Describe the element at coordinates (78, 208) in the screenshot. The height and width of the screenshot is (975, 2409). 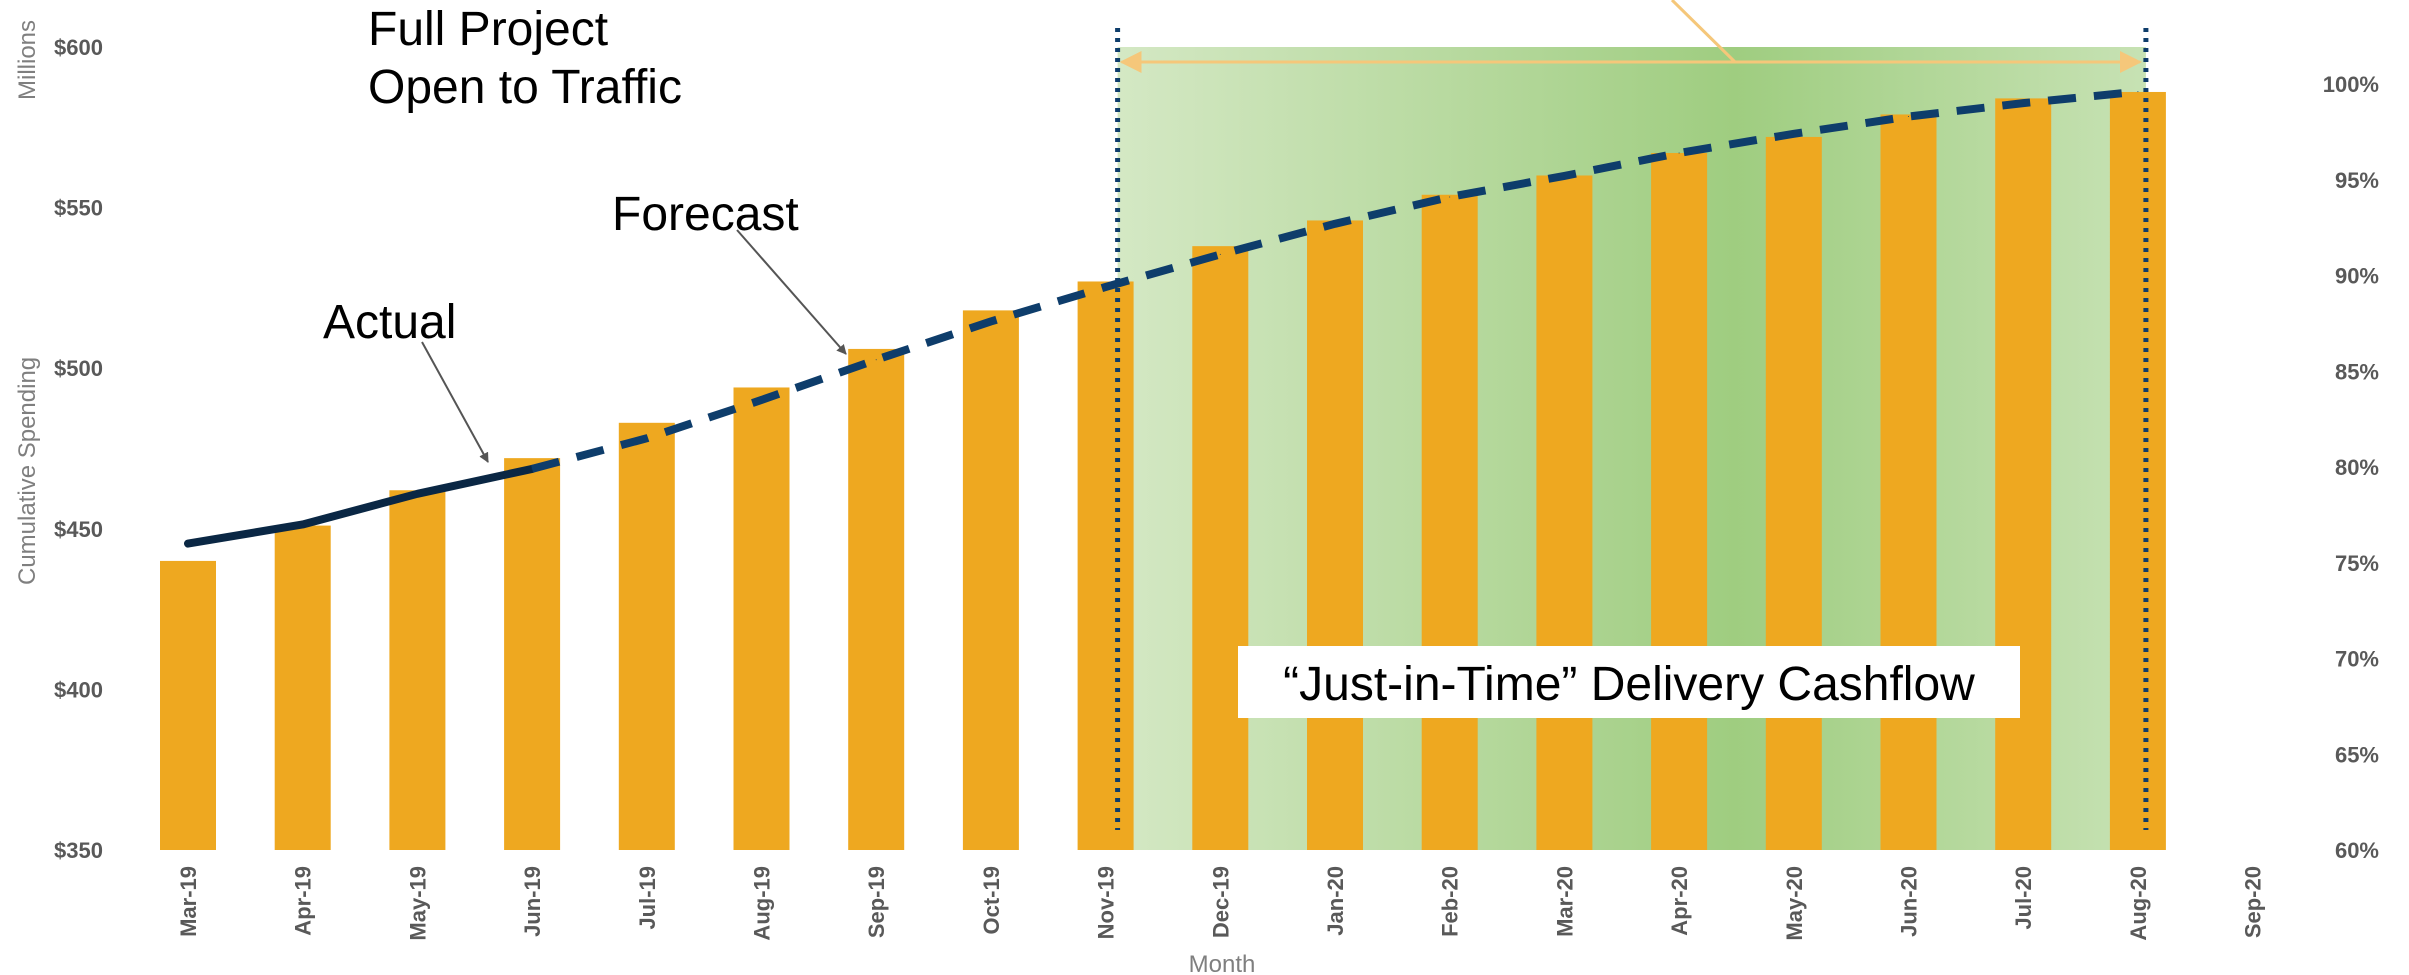
I see `y-tick-label: $550` at that location.